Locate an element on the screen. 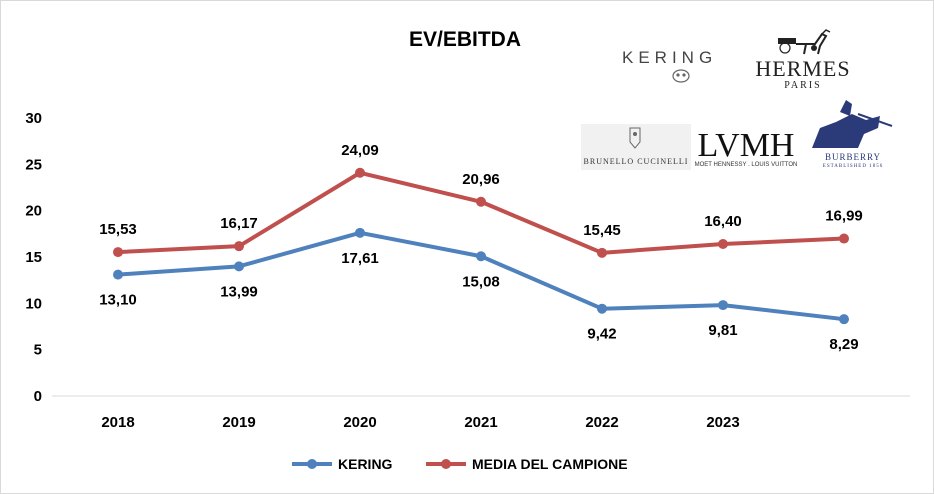 The height and width of the screenshot is (494, 934). data-label: 13,10 is located at coordinates (118, 300).